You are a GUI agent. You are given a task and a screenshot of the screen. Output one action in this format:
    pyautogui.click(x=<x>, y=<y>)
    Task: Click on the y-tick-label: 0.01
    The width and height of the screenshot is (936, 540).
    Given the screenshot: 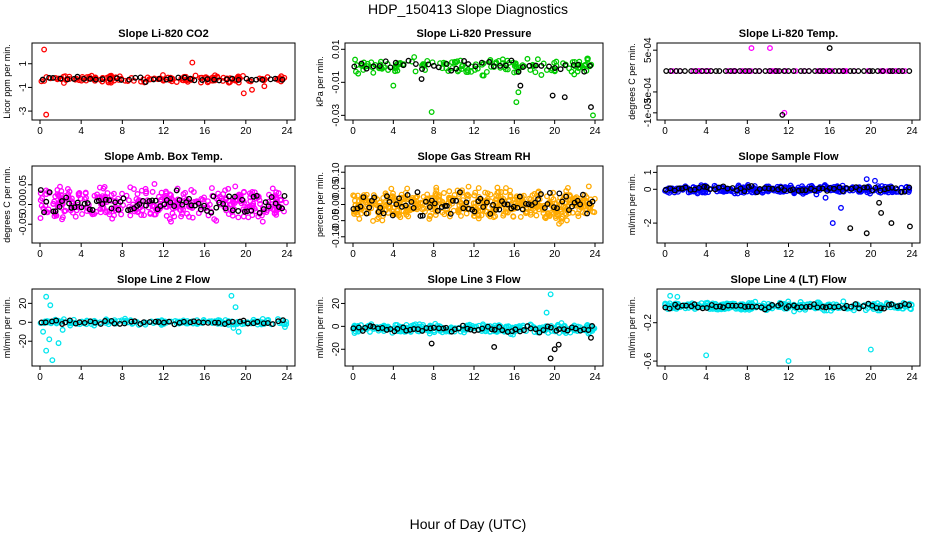 What is the action you would take?
    pyautogui.click(x=336, y=49)
    